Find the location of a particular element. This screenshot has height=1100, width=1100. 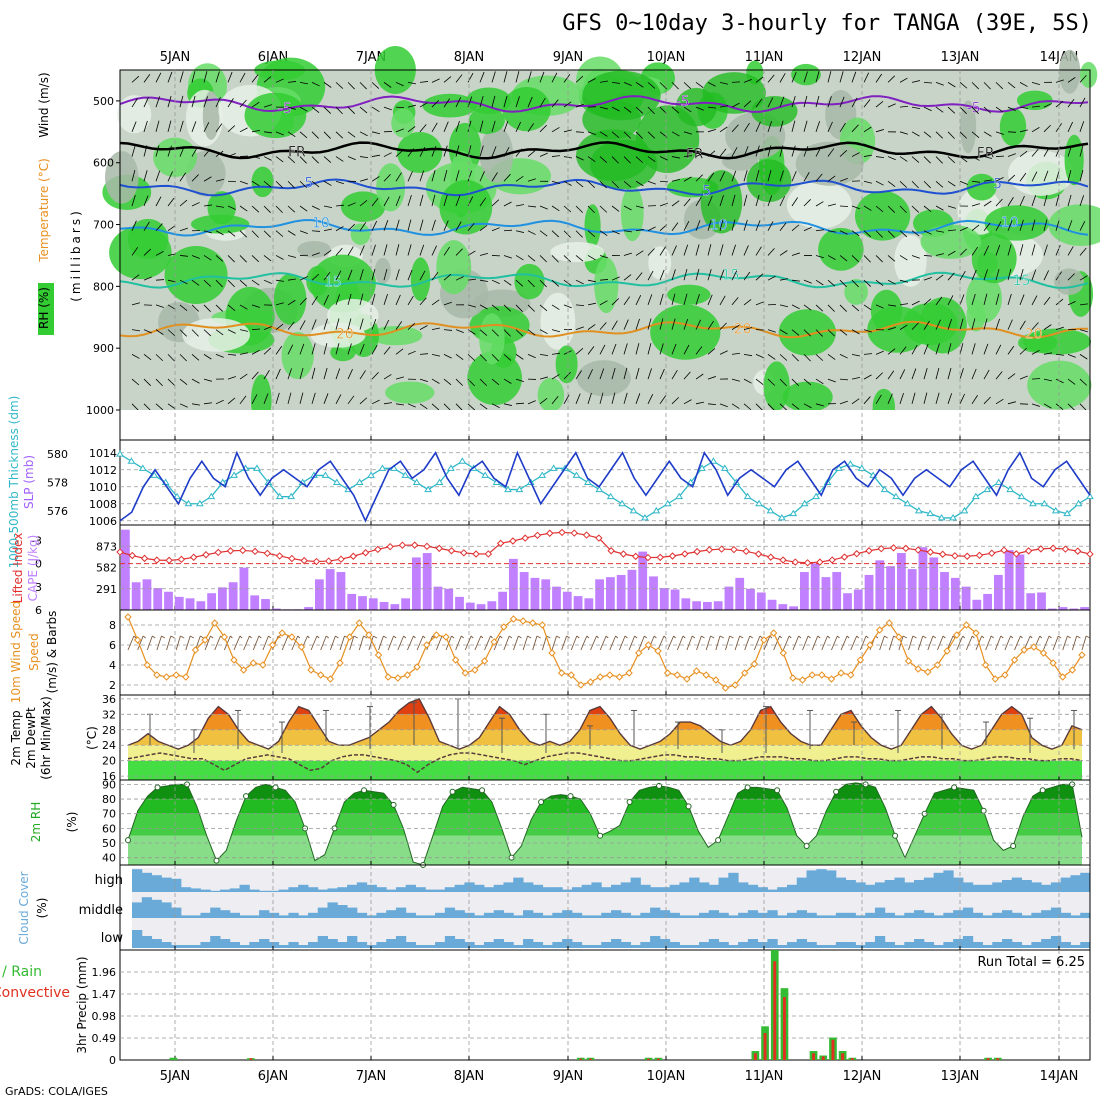

date-label-bottom-8: 13JAN is located at coordinates (960, 1076).